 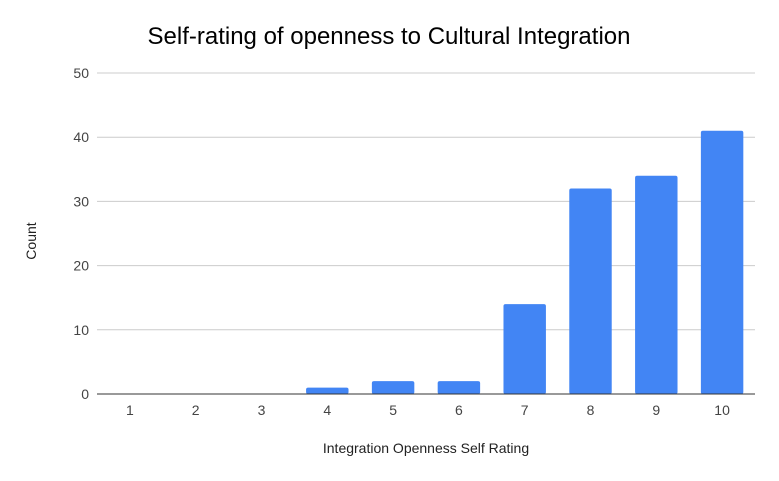 I want to click on y-tick-label: 10, so click(x=81, y=330).